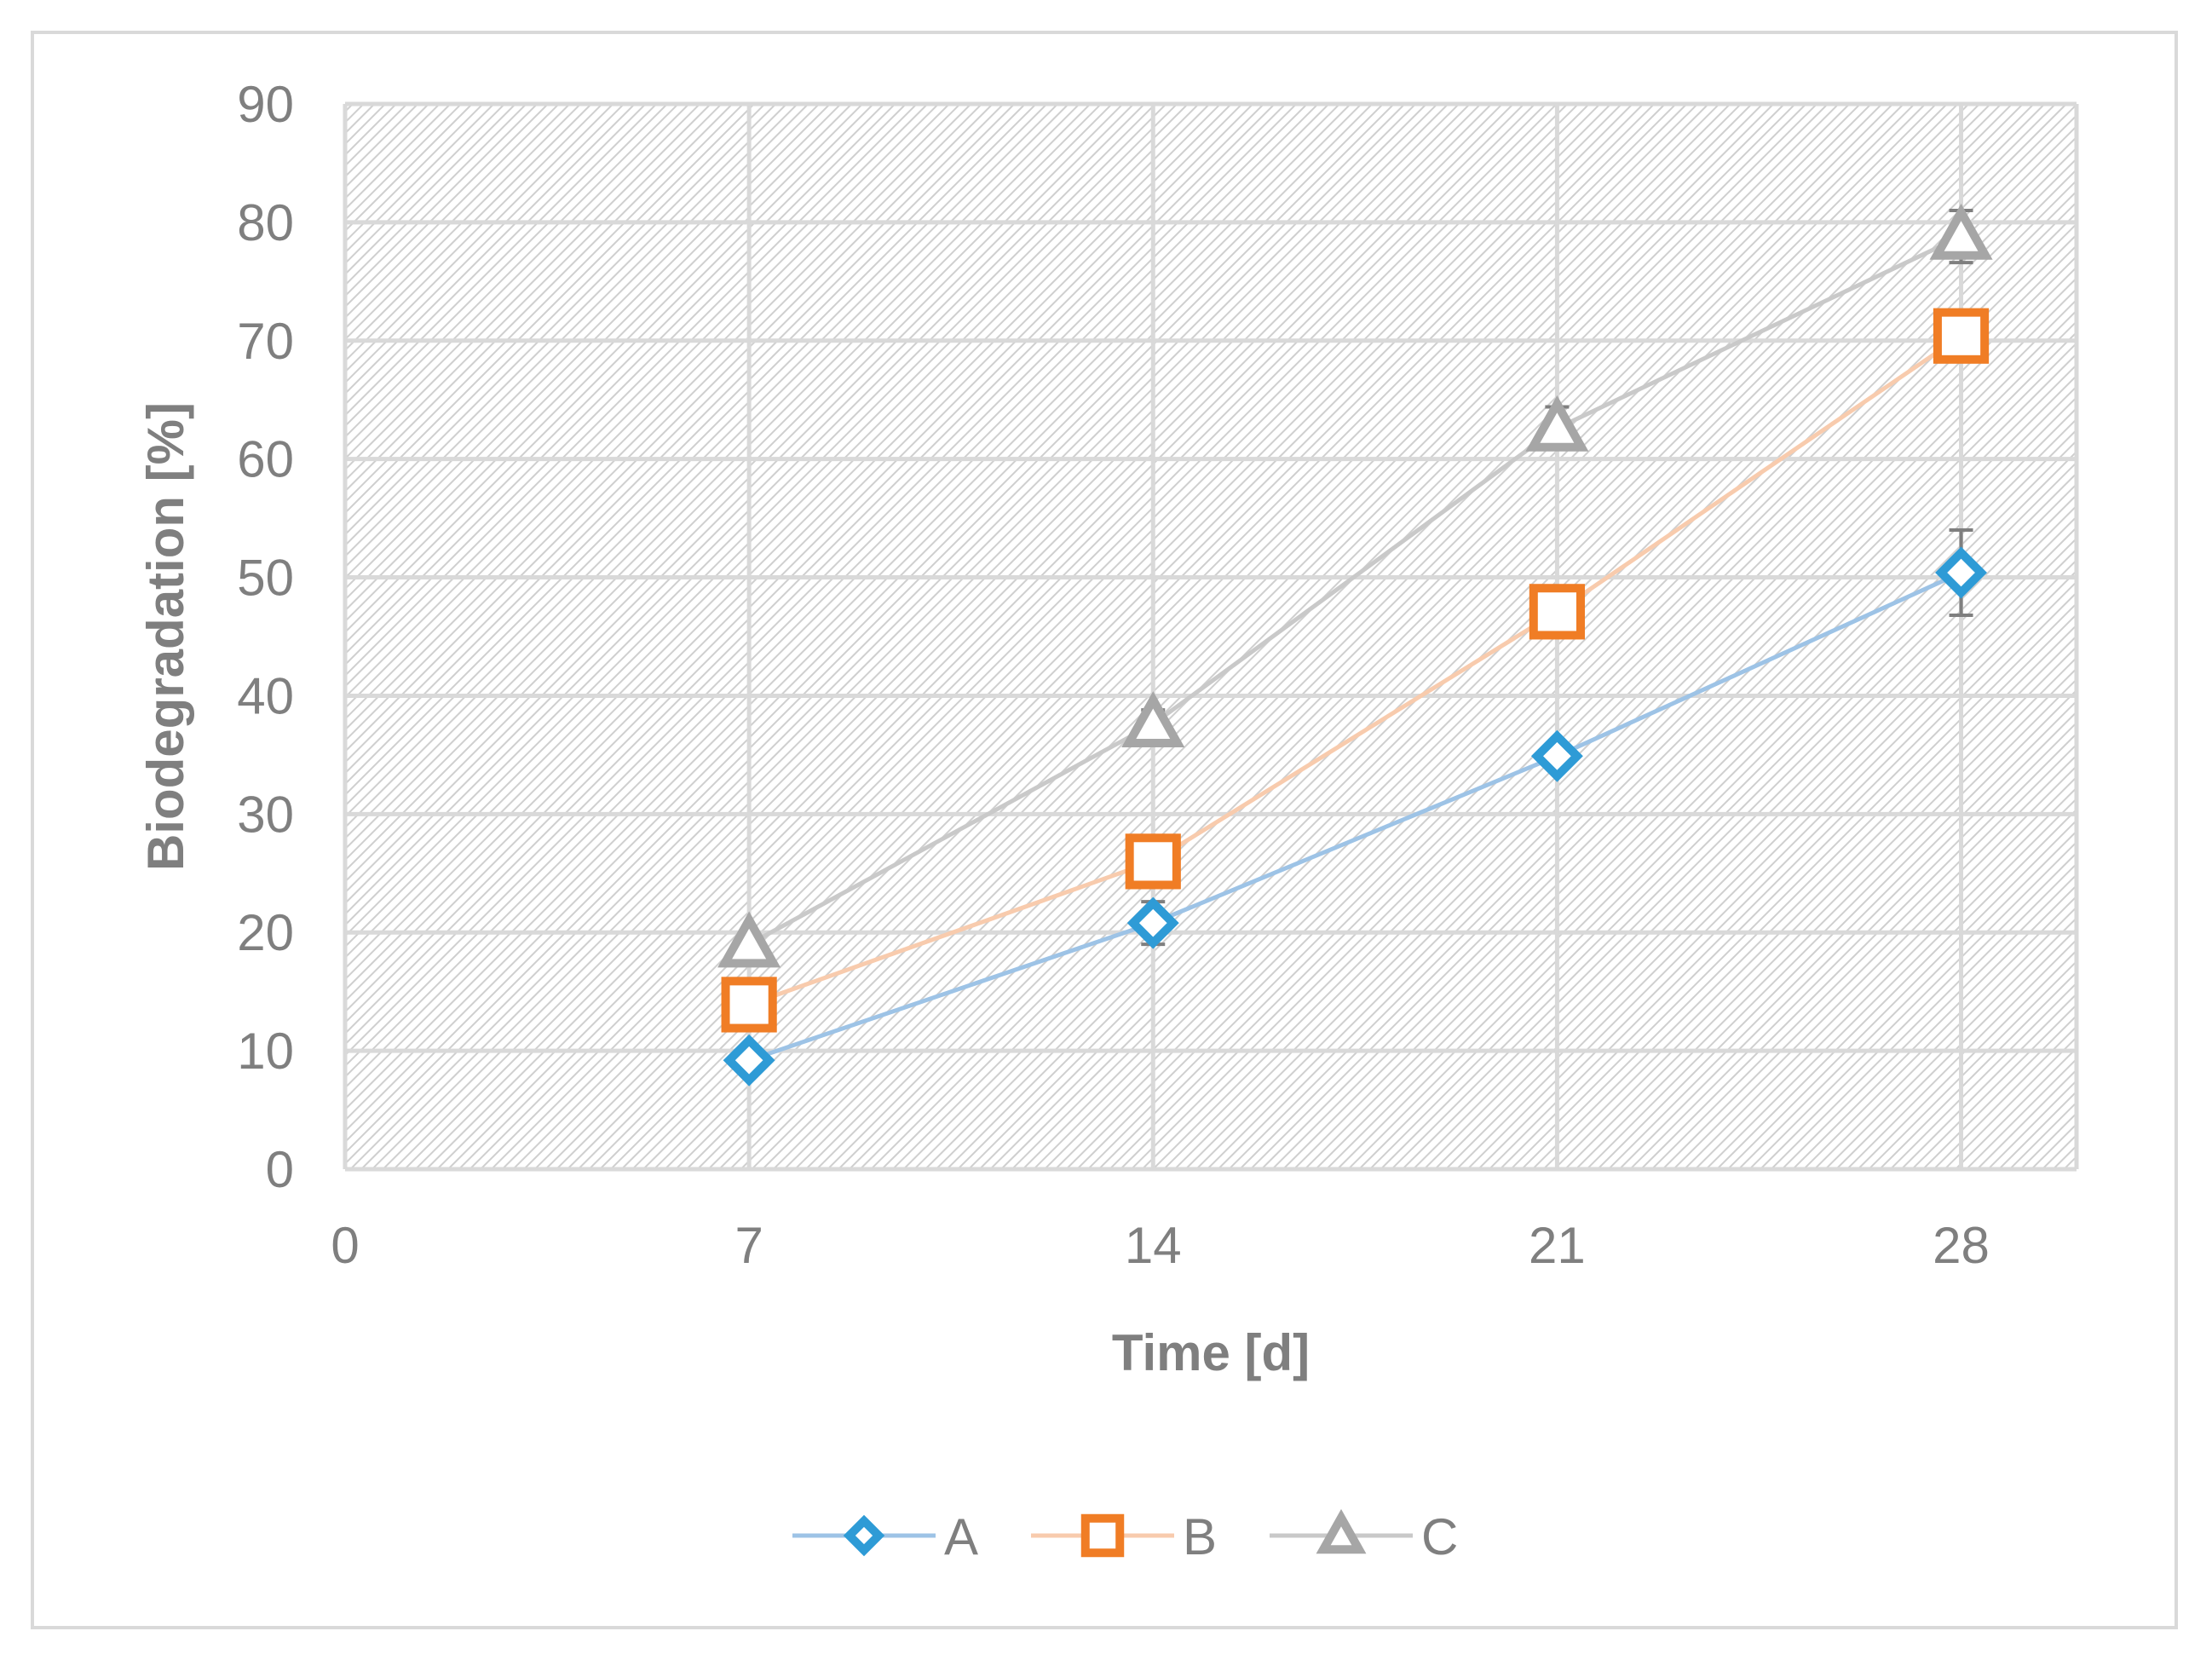  I want to click on y-tick-label: 50, so click(265, 578).